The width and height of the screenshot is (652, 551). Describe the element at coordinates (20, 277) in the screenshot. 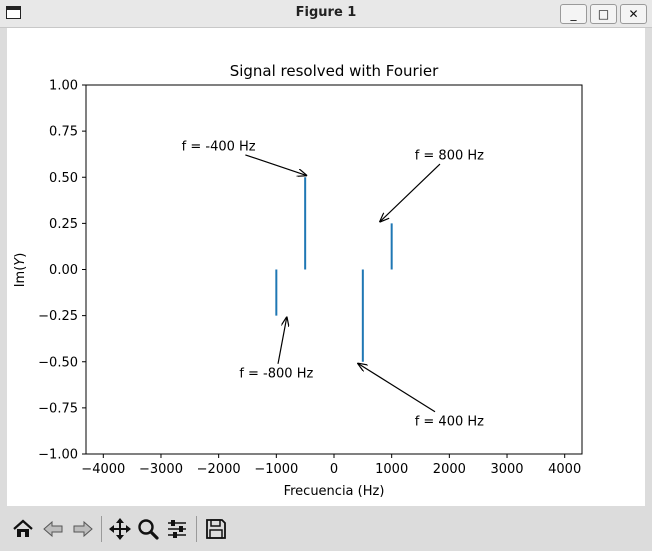

I see `y-axis-label-part: Im(` at that location.